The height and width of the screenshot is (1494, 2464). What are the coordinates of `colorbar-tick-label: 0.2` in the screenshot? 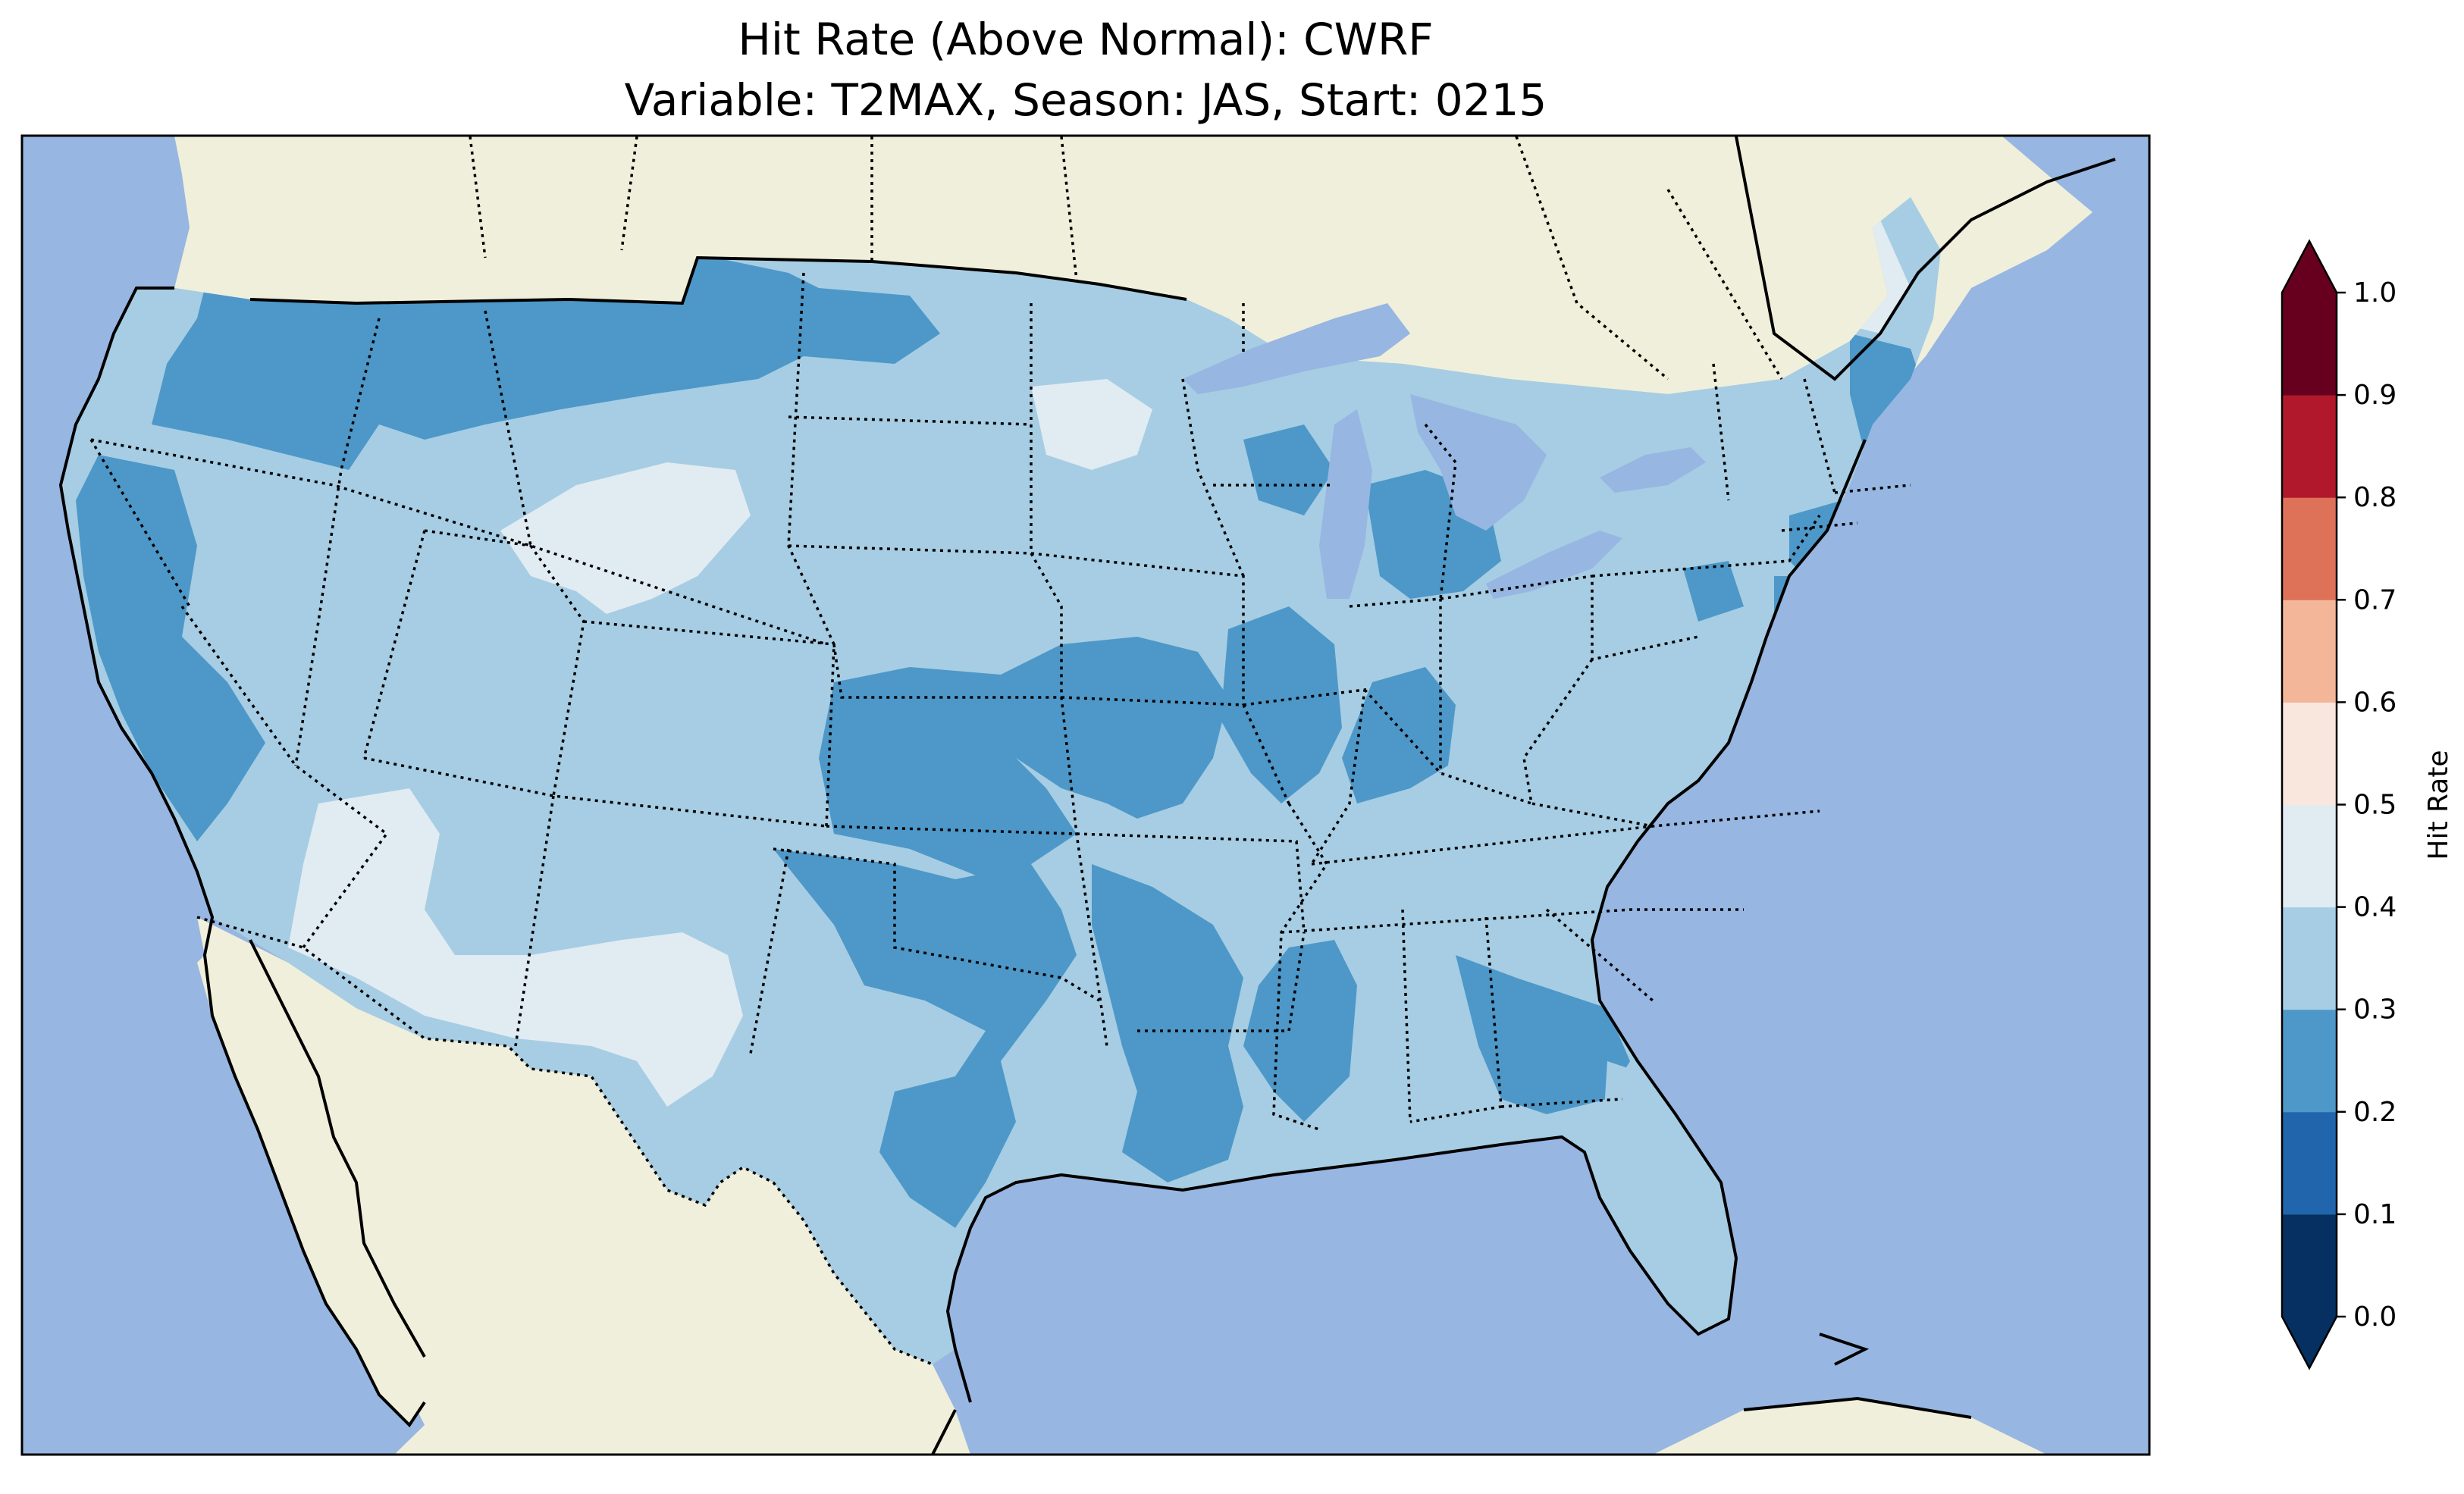 It's located at (2375, 1112).